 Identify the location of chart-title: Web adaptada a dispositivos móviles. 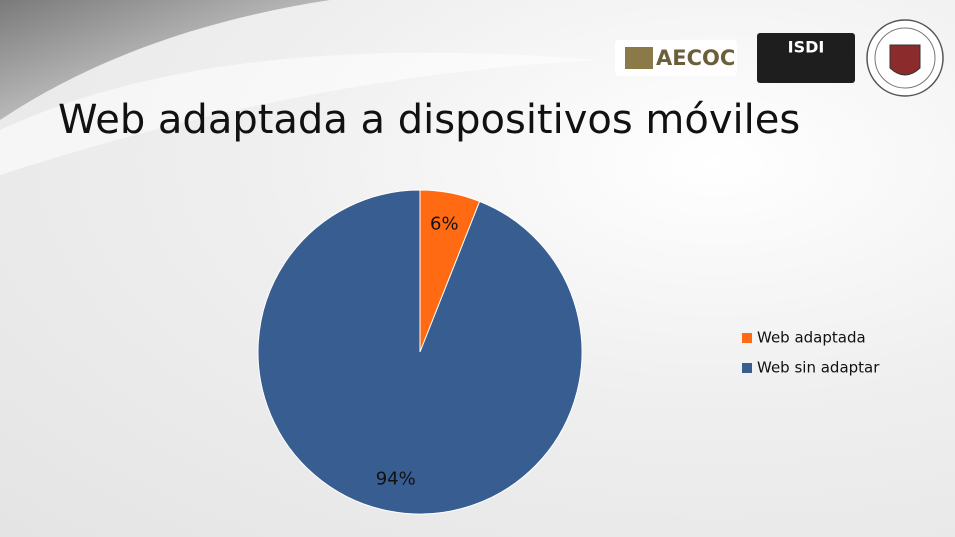
(429, 120).